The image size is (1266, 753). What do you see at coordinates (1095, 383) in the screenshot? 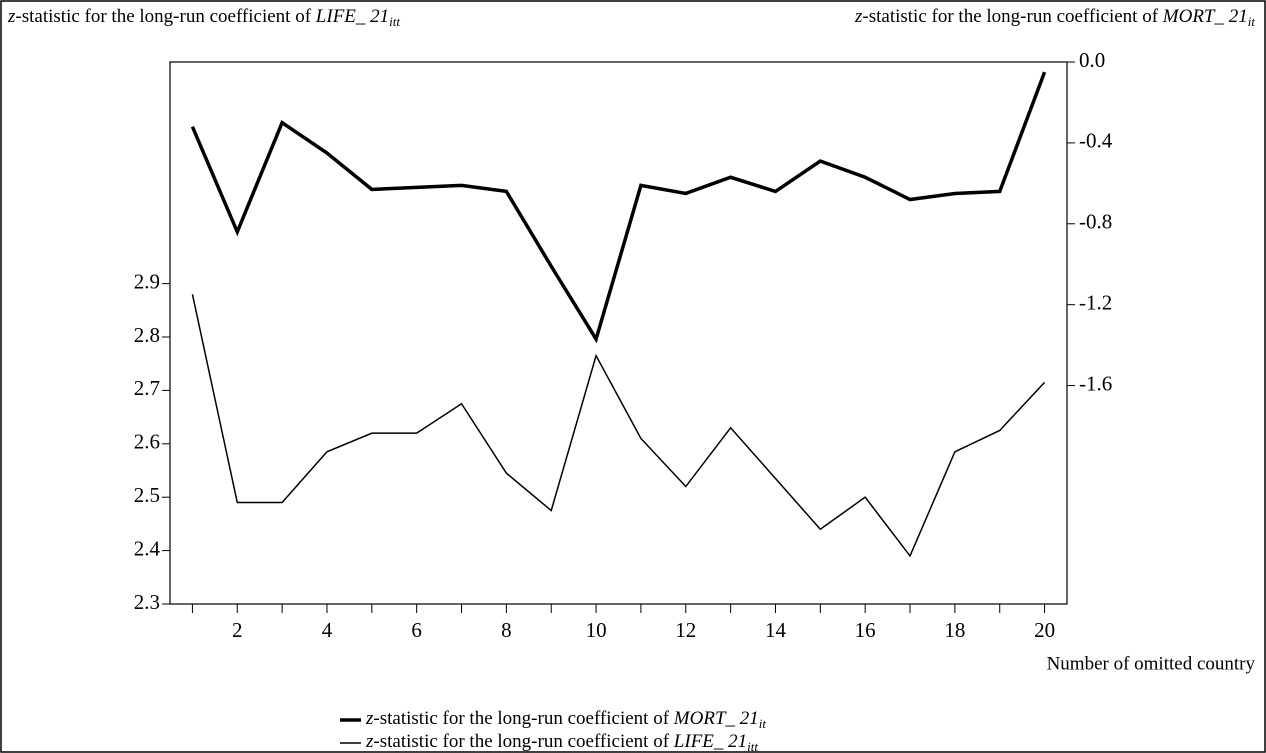
I see `y2-tick-label: -1.6` at bounding box center [1095, 383].